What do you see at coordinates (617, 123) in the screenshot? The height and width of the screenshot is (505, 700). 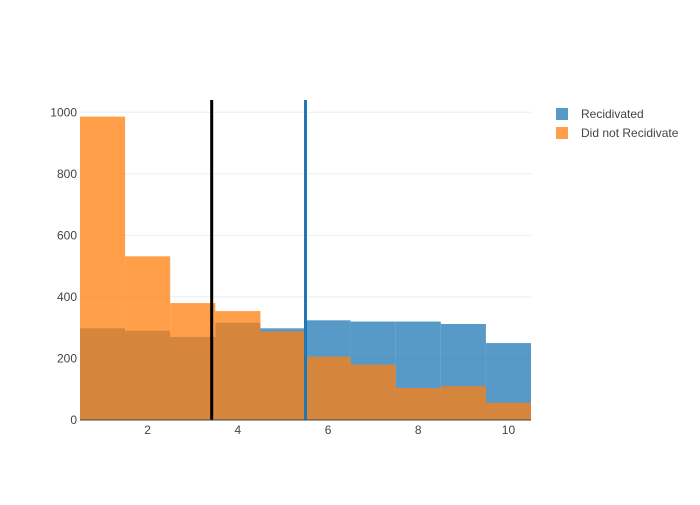 I see `legend: Recidivated Did not Recidivate` at bounding box center [617, 123].